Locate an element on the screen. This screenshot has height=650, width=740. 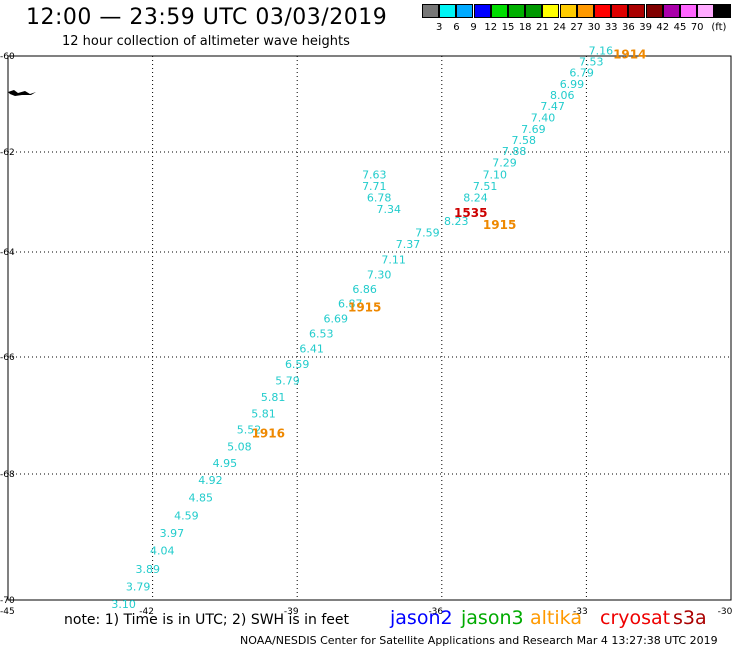
legend-label: 6 is located at coordinates (456, 27).